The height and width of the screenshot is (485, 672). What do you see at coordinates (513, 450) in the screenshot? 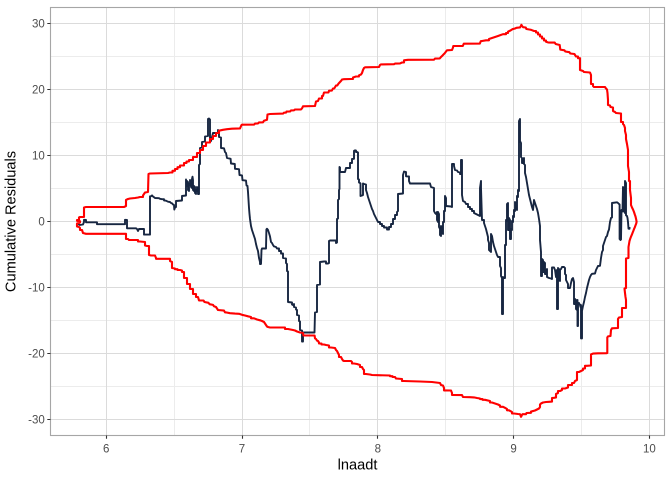
I see `svg-text: 9` at bounding box center [513, 450].